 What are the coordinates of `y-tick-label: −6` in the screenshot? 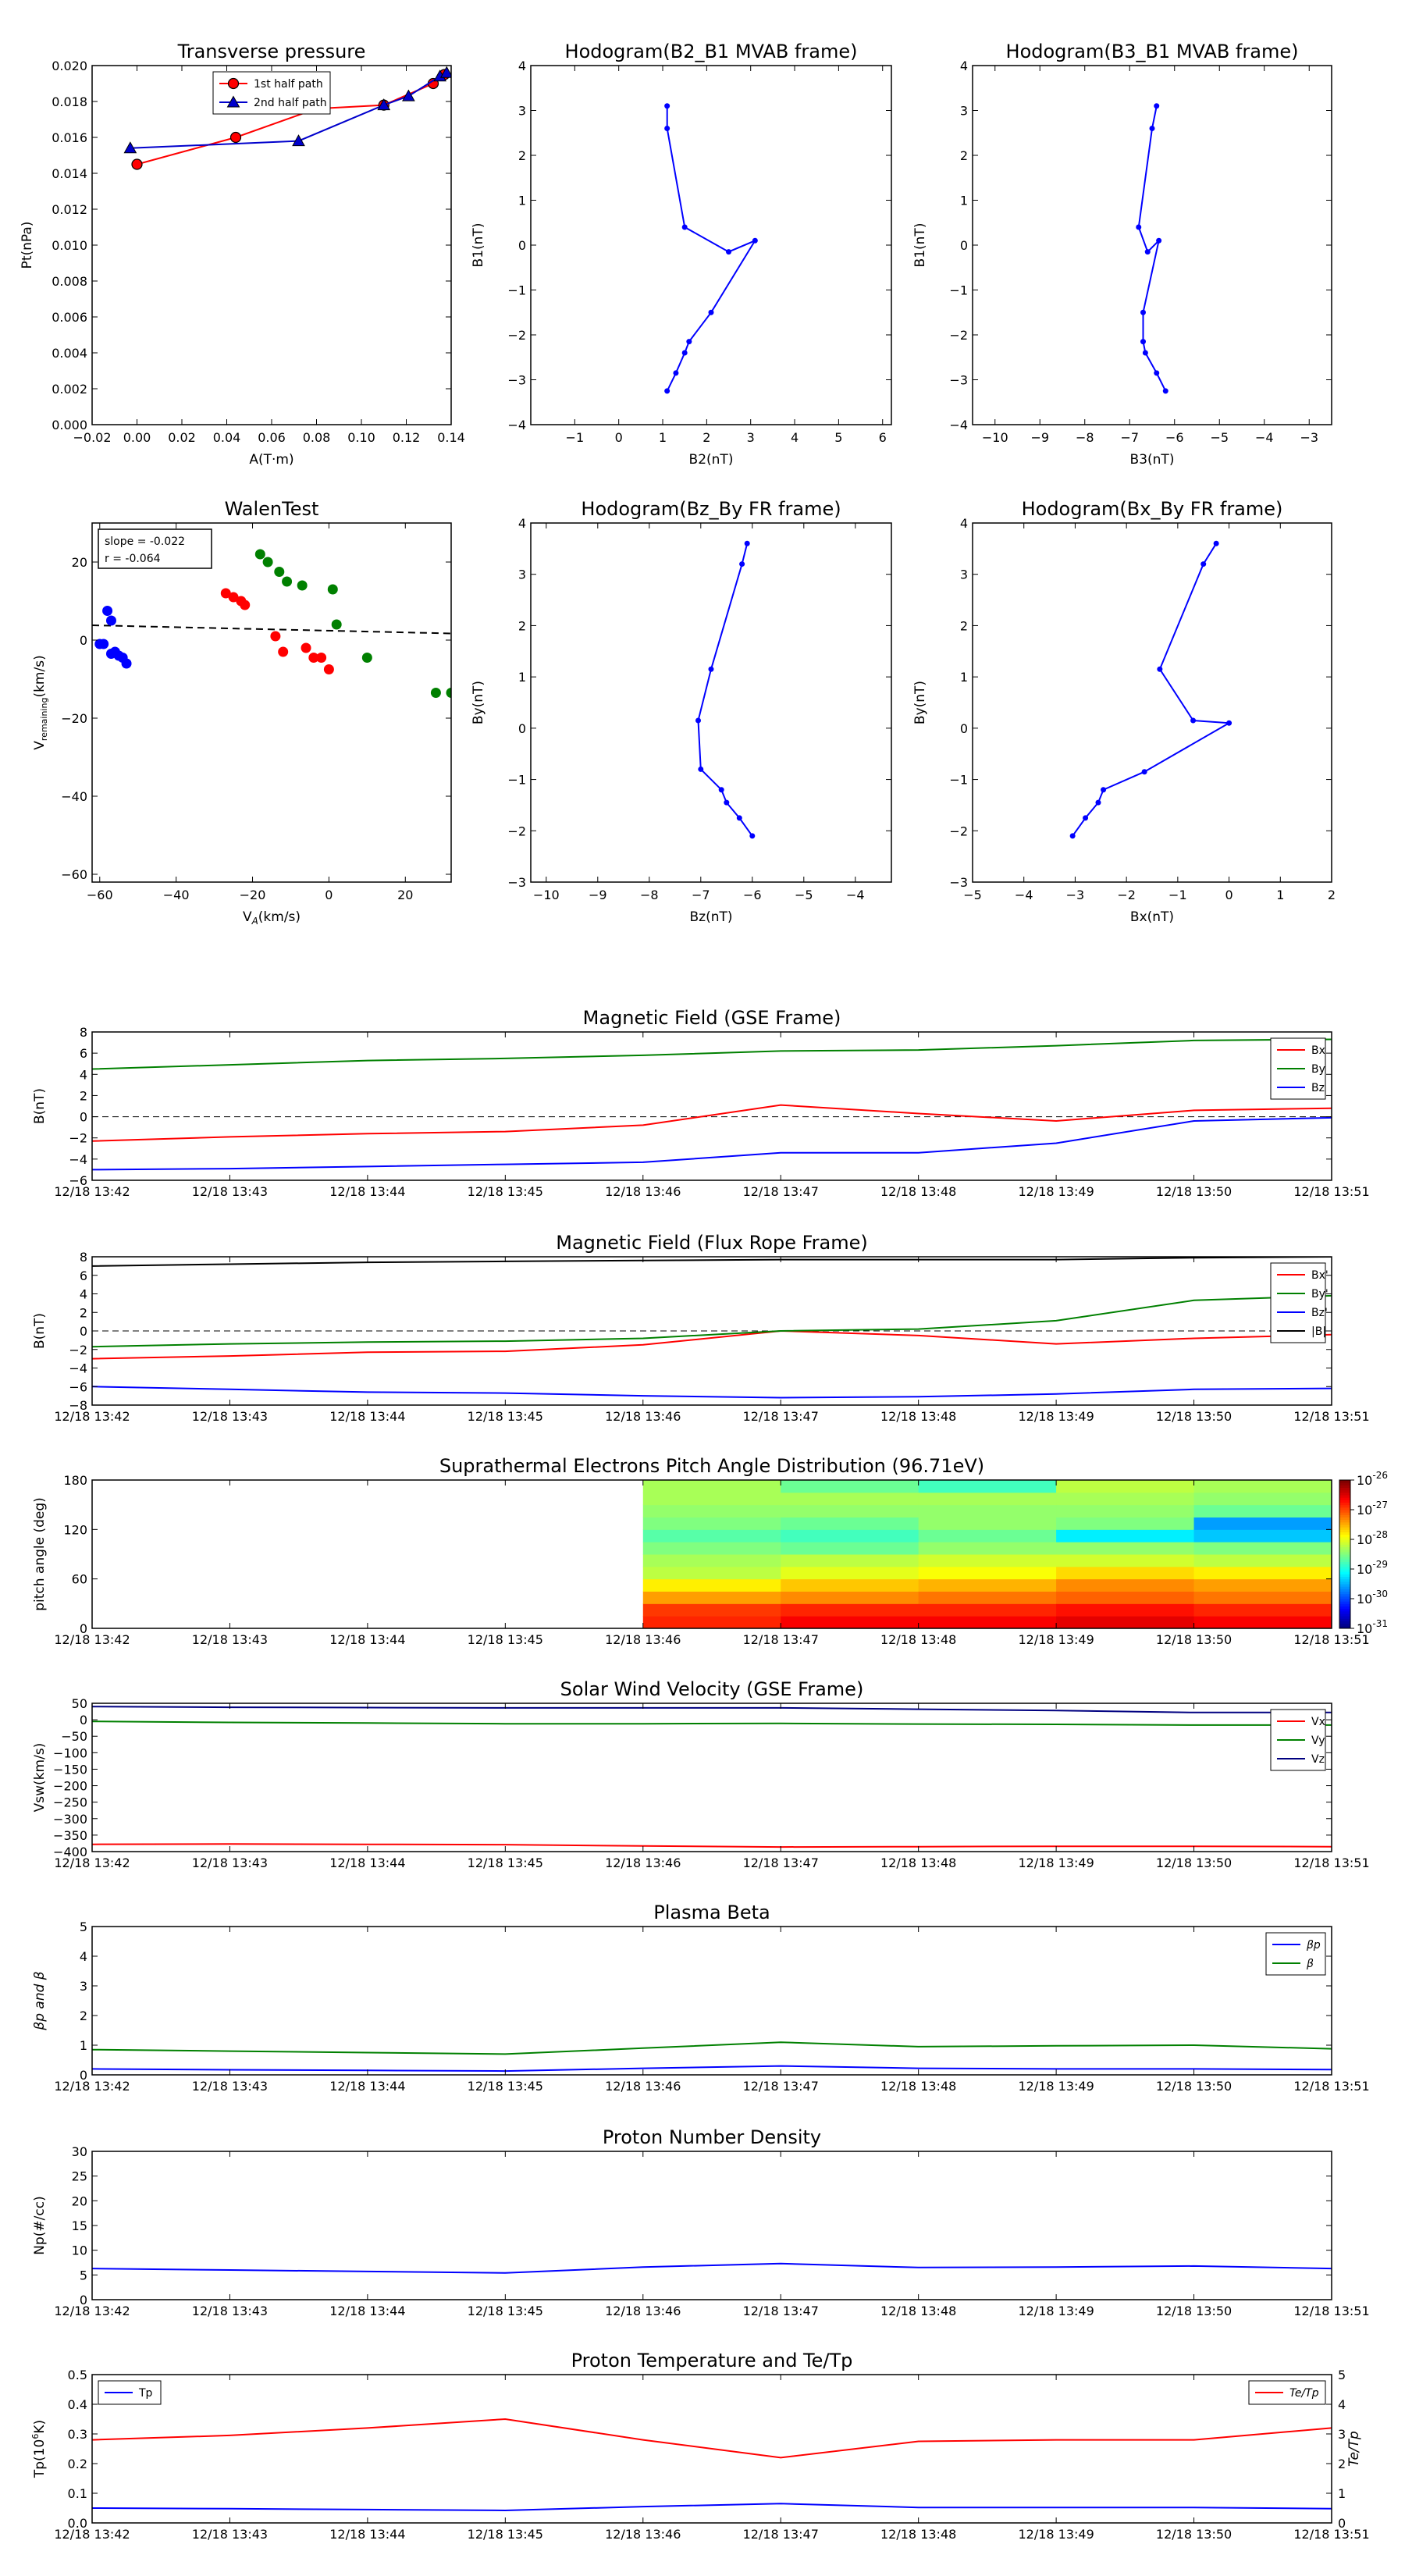 It's located at (78, 1180).